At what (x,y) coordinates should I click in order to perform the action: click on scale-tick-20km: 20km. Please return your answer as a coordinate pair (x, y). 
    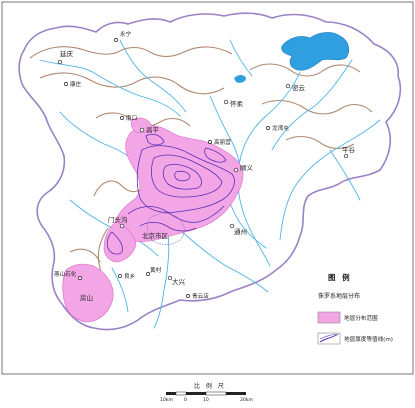
    Looking at the image, I should click on (247, 400).